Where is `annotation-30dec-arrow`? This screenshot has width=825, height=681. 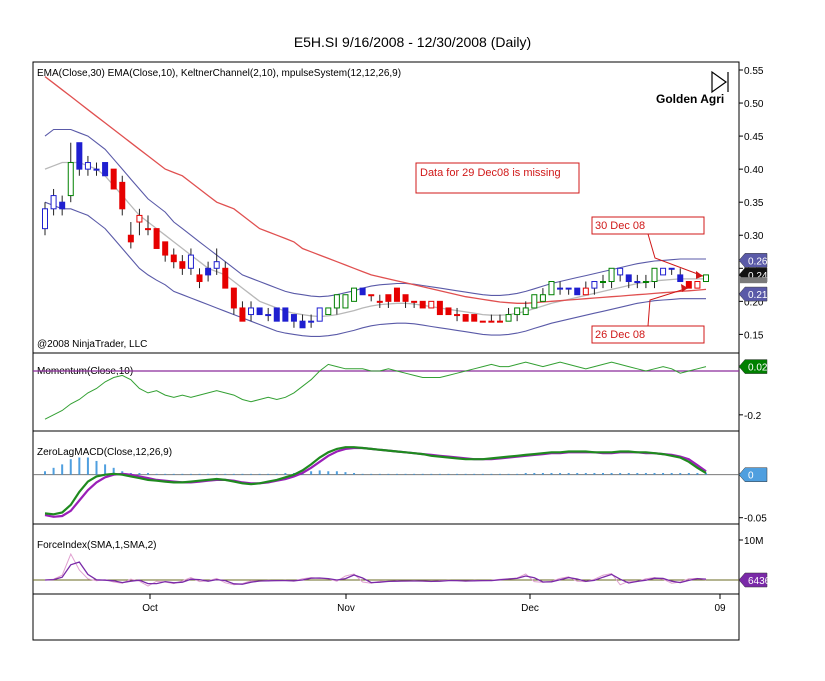 annotation-30dec-arrow is located at coordinates (675, 255).